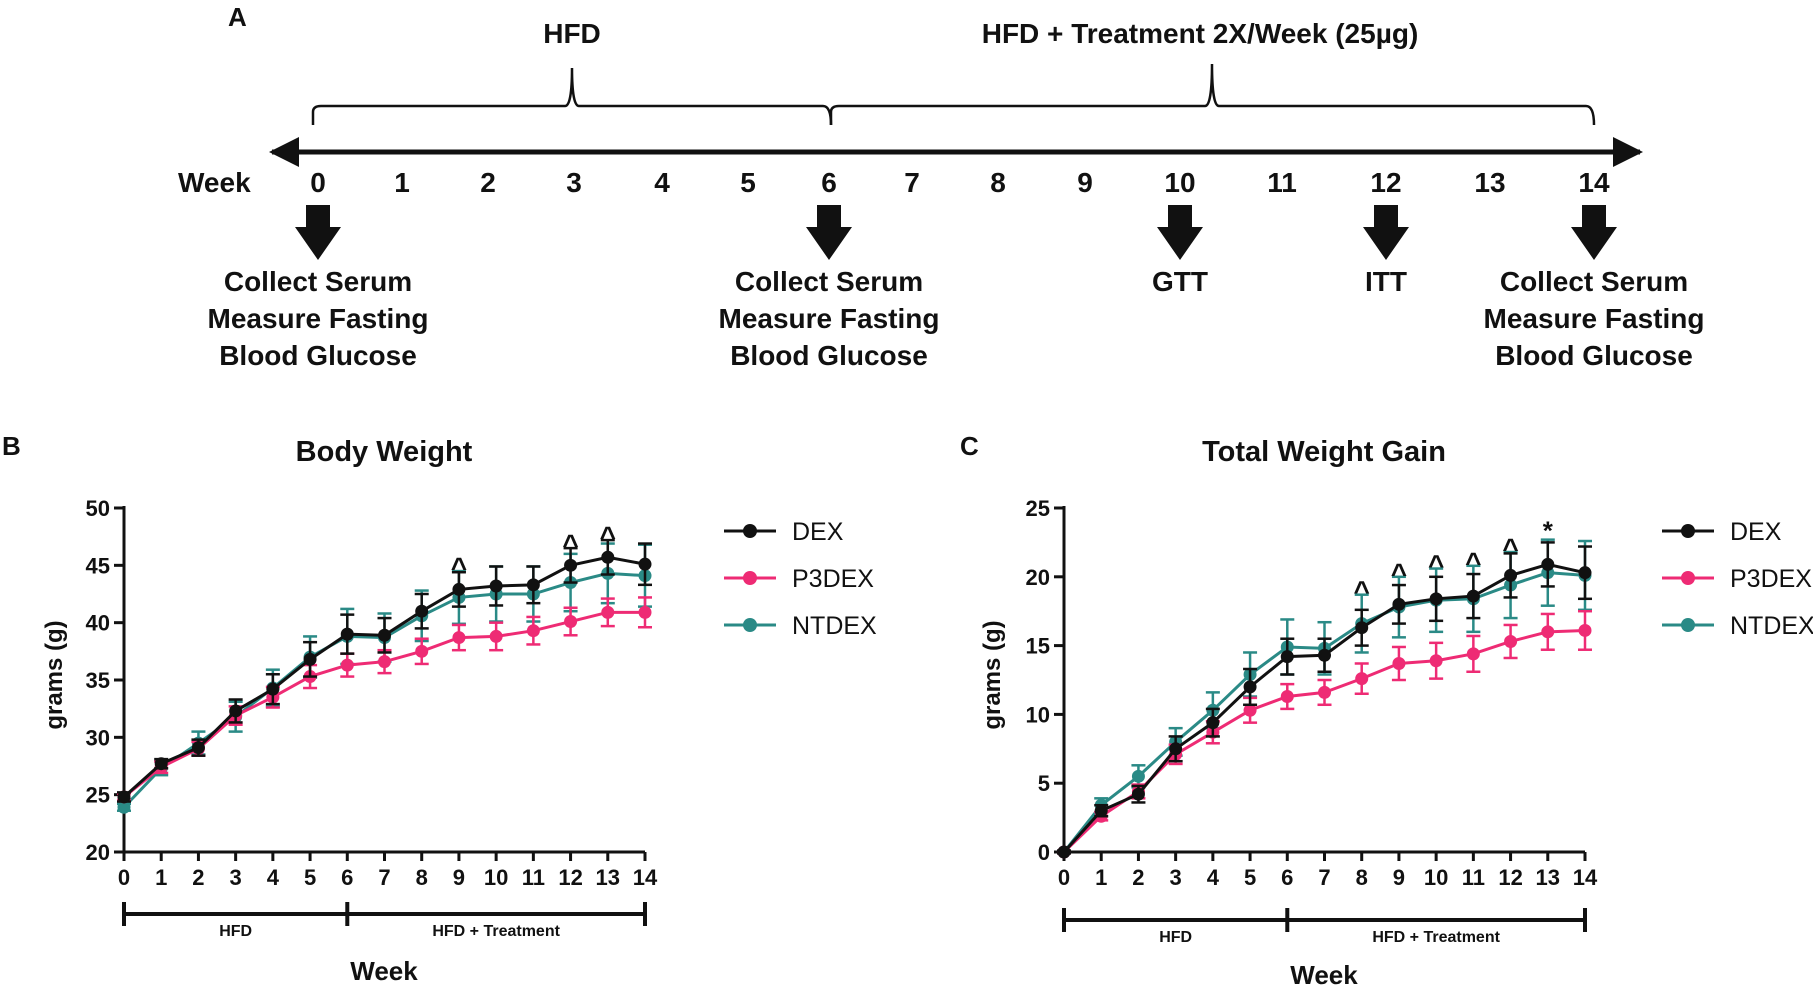 The height and width of the screenshot is (985, 1813). What do you see at coordinates (402, 182) in the screenshot?
I see `week-tick-1: 1` at bounding box center [402, 182].